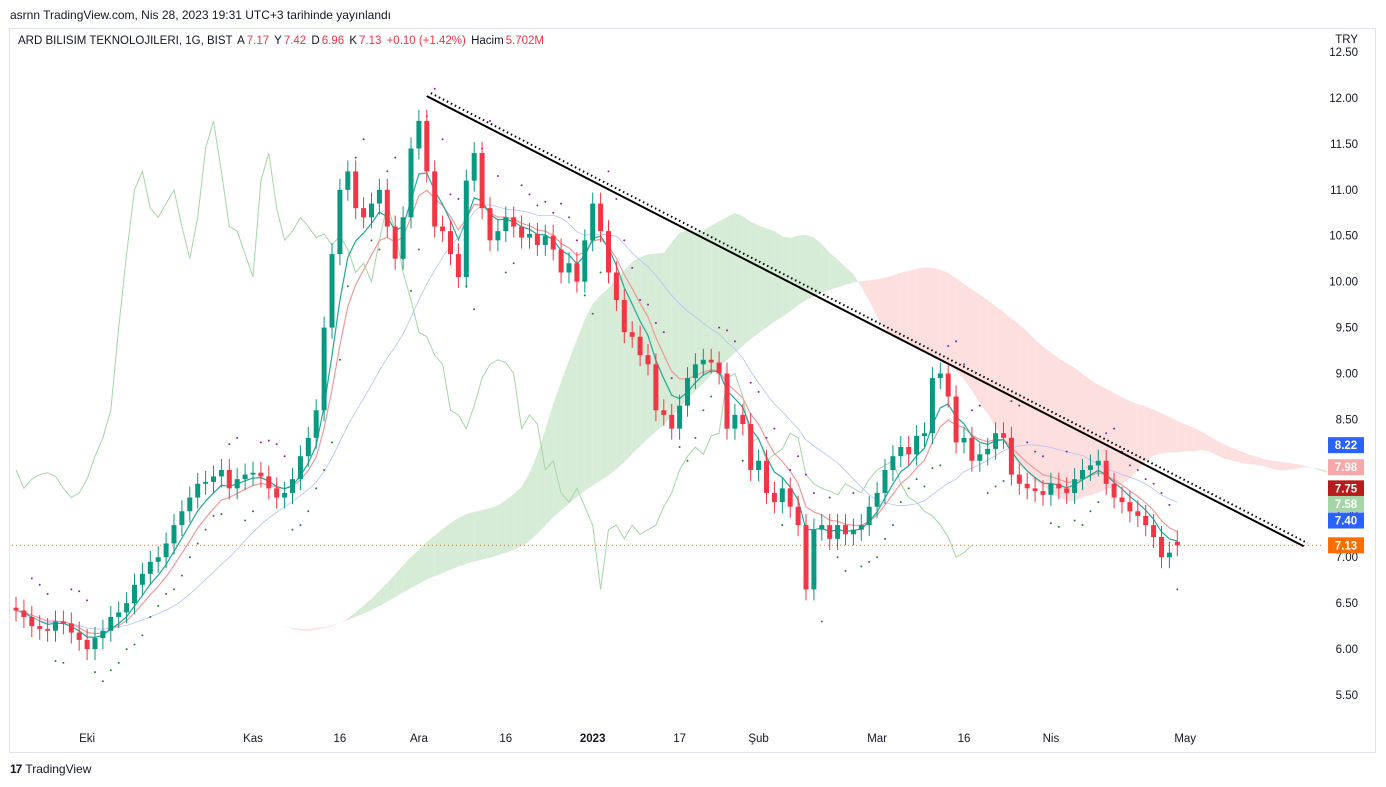 The width and height of the screenshot is (1386, 787). I want to click on symbol-name: ARD BILISIM TEKNOLOJILERI, 1G, BIST, so click(125, 41).